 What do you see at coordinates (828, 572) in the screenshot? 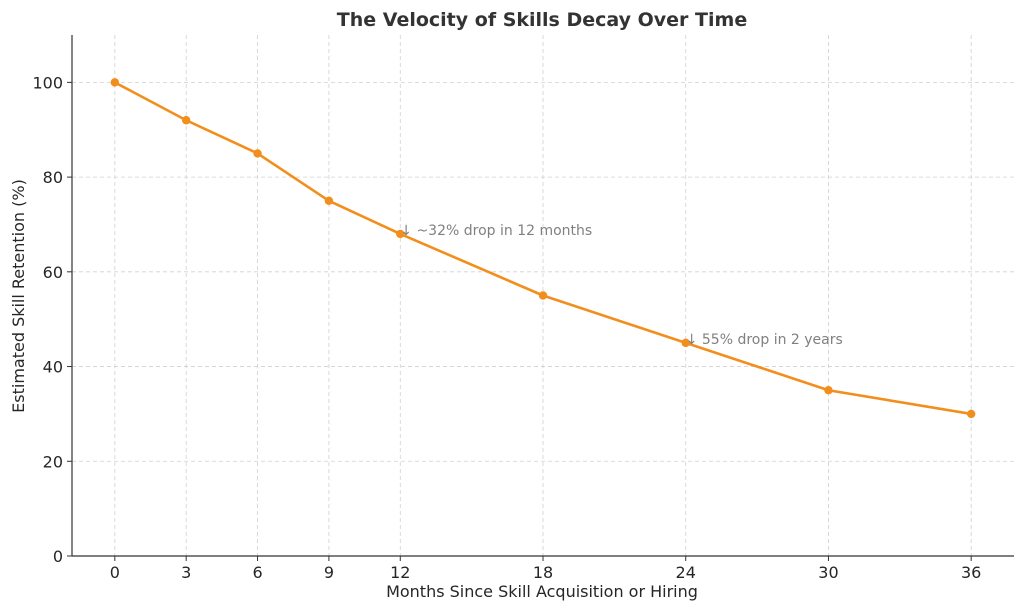
I see `x-tick-label: 30` at bounding box center [828, 572].